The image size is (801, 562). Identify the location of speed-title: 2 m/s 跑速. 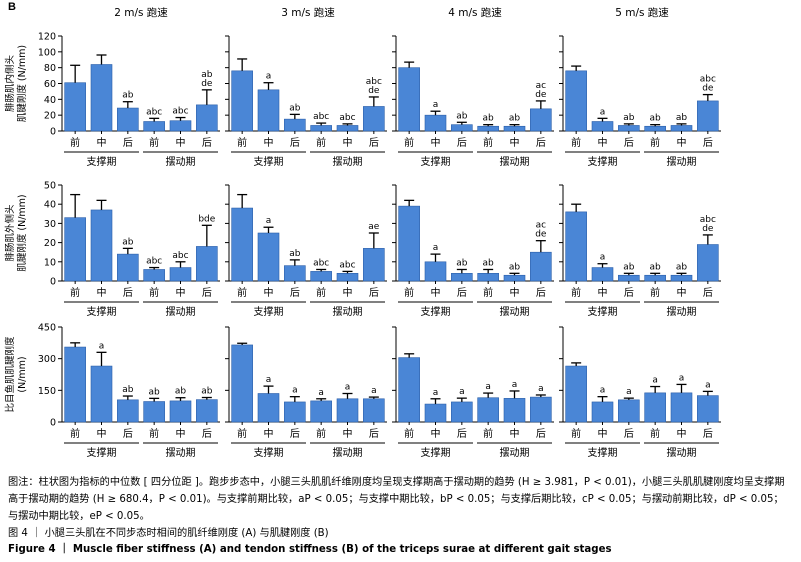
(141, 12).